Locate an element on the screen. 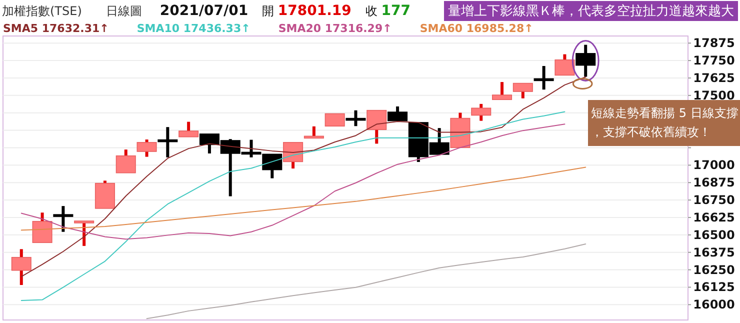  y-tick-label: 16375 is located at coordinates (714, 252).